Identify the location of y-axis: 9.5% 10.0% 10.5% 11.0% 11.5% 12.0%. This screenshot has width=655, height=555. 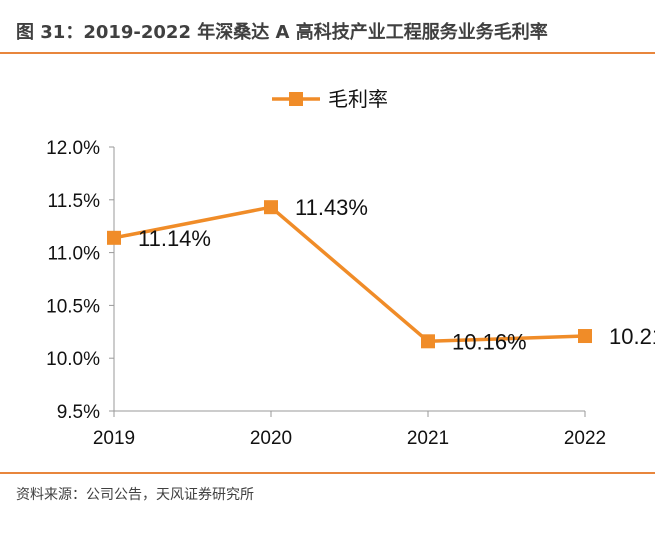
(80, 280).